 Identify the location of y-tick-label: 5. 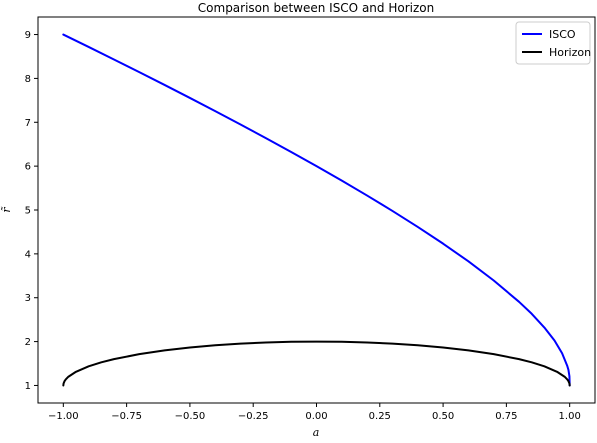
(28, 211).